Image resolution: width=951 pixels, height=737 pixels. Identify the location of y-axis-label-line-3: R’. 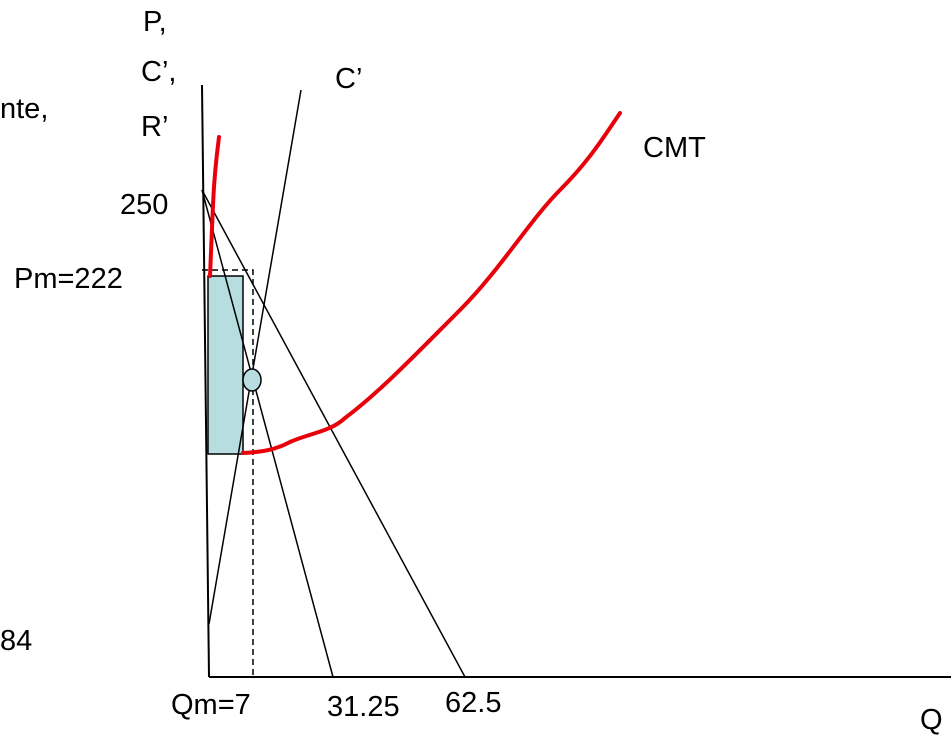
(155, 127).